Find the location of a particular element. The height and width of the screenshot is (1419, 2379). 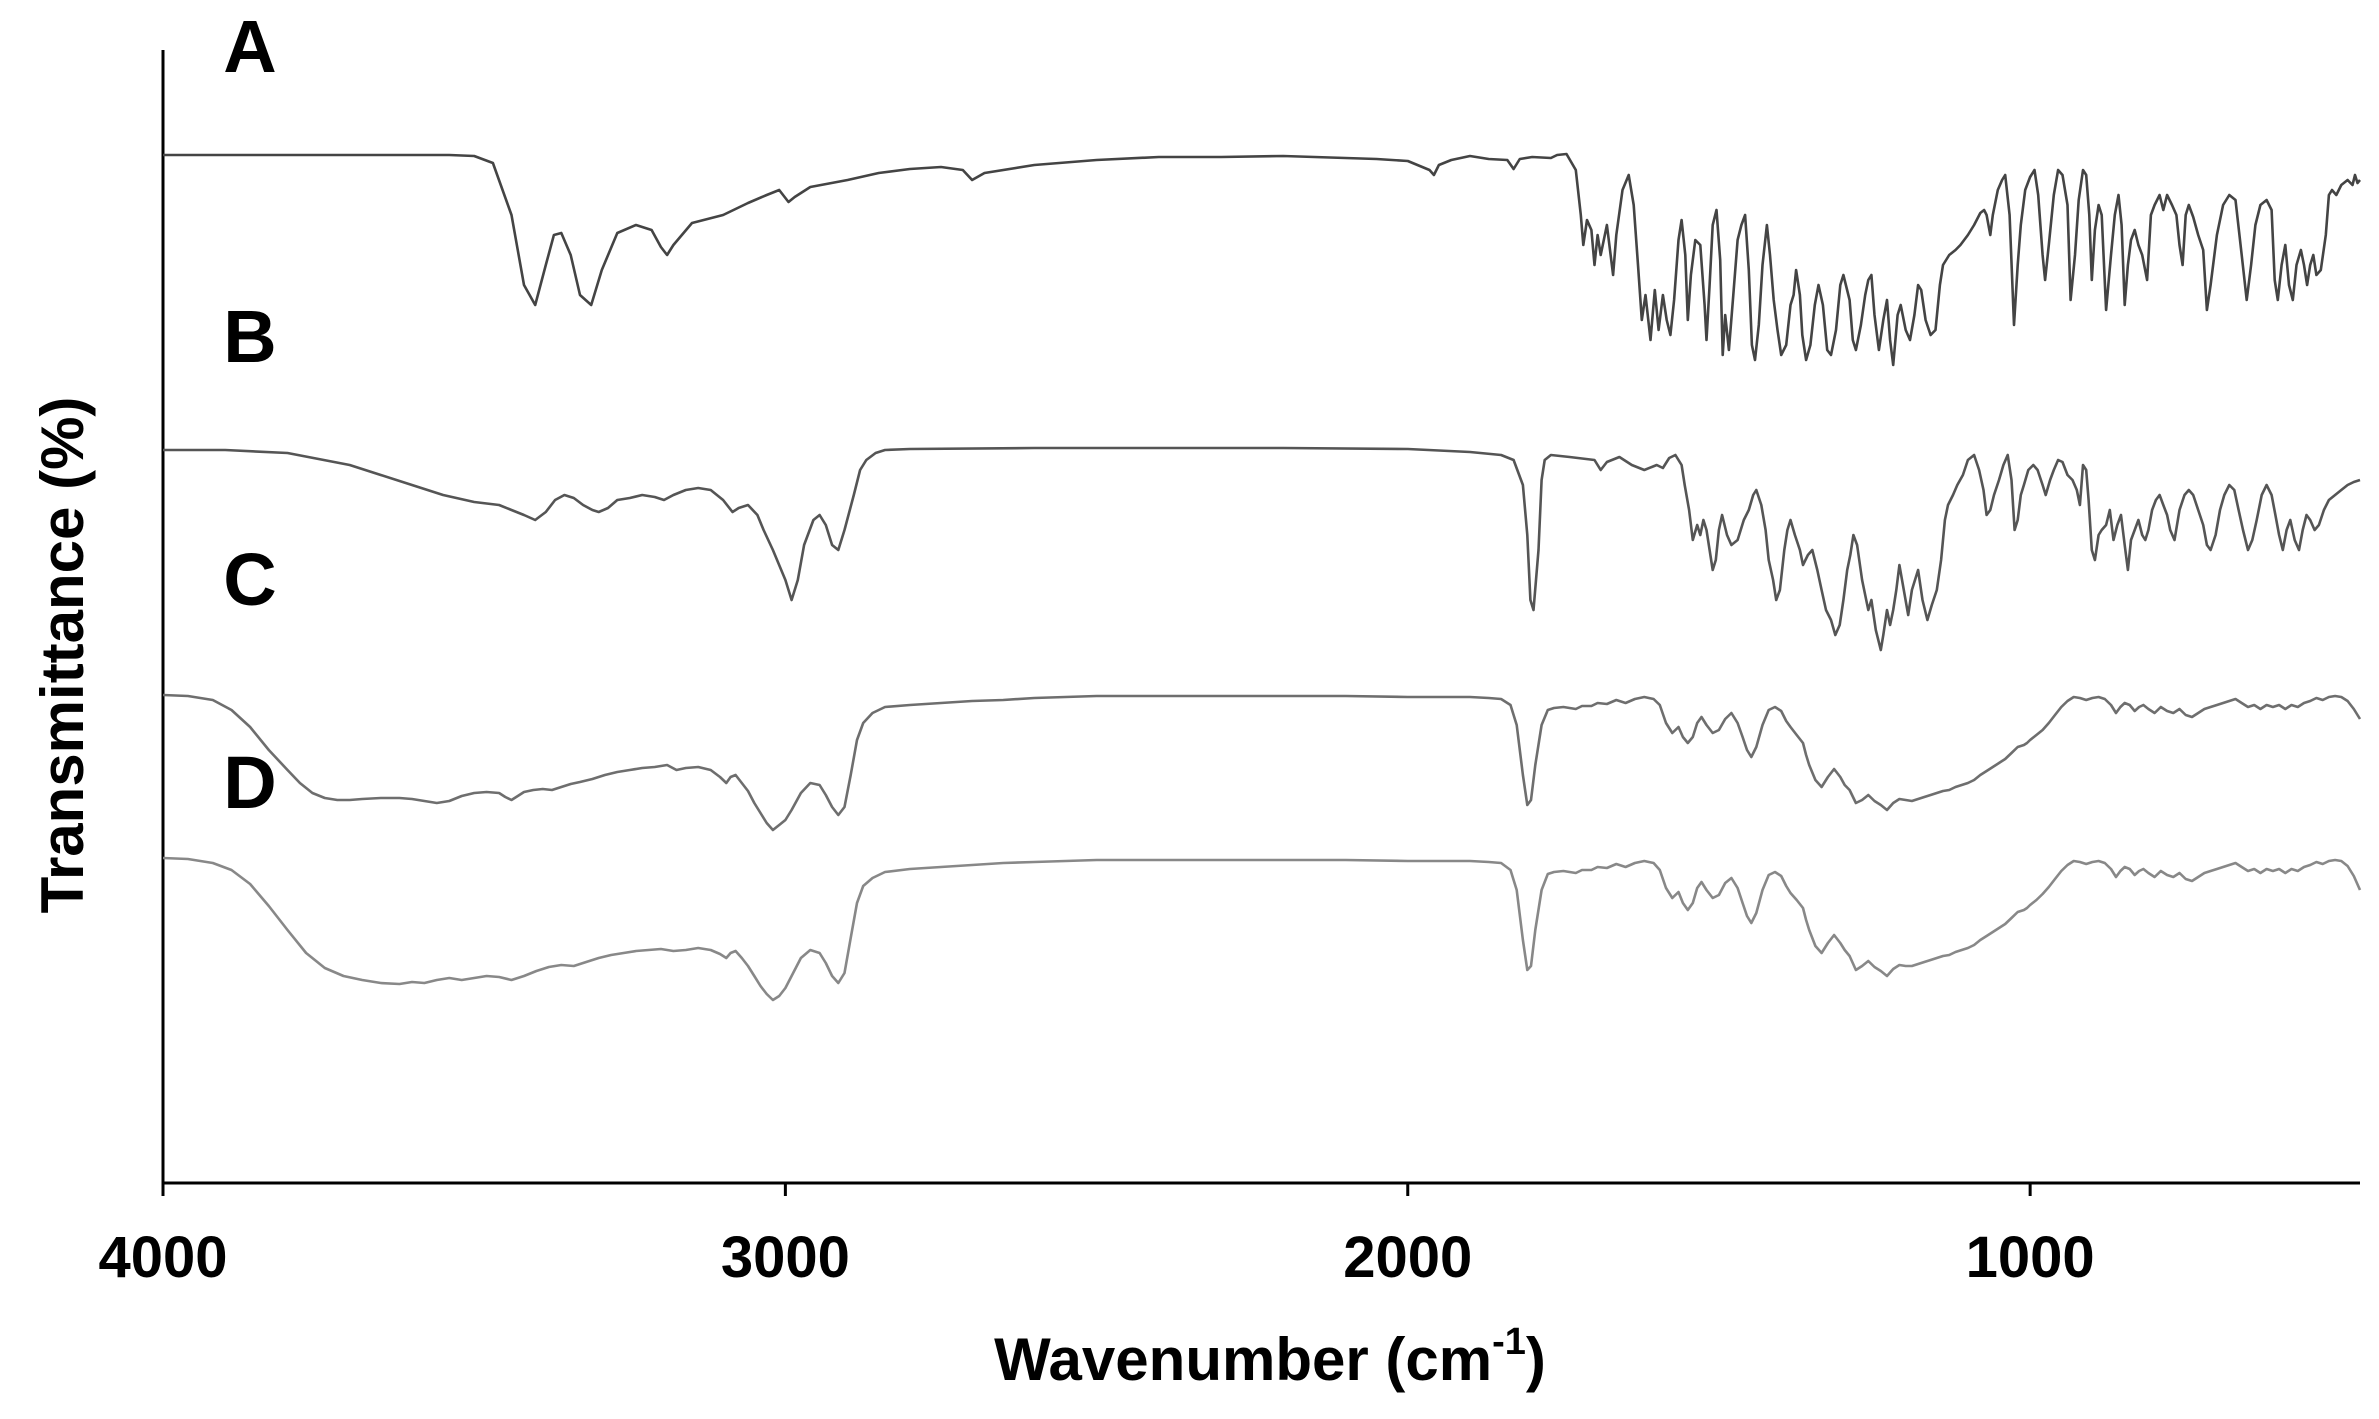

trace-a is located at coordinates (1262, 259).